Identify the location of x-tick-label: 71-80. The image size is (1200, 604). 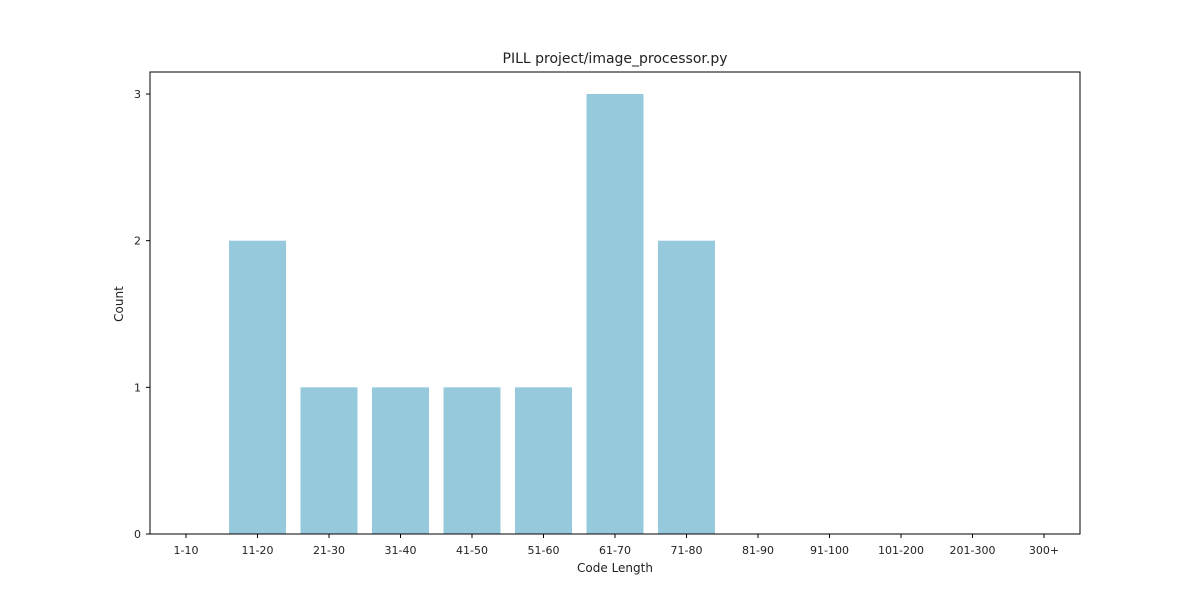
(687, 550).